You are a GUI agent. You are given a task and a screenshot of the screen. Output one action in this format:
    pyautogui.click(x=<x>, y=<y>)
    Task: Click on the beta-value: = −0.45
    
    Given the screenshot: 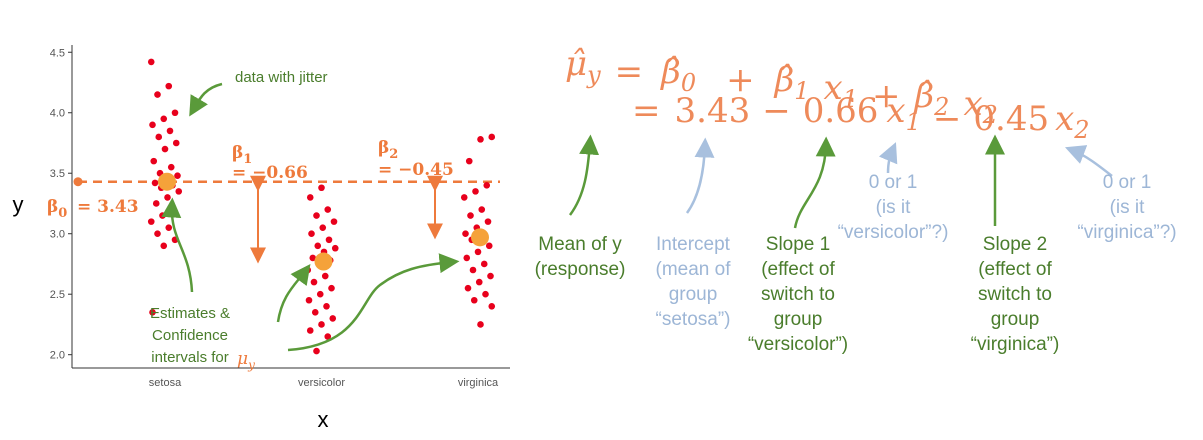 What is the action you would take?
    pyautogui.click(x=416, y=170)
    